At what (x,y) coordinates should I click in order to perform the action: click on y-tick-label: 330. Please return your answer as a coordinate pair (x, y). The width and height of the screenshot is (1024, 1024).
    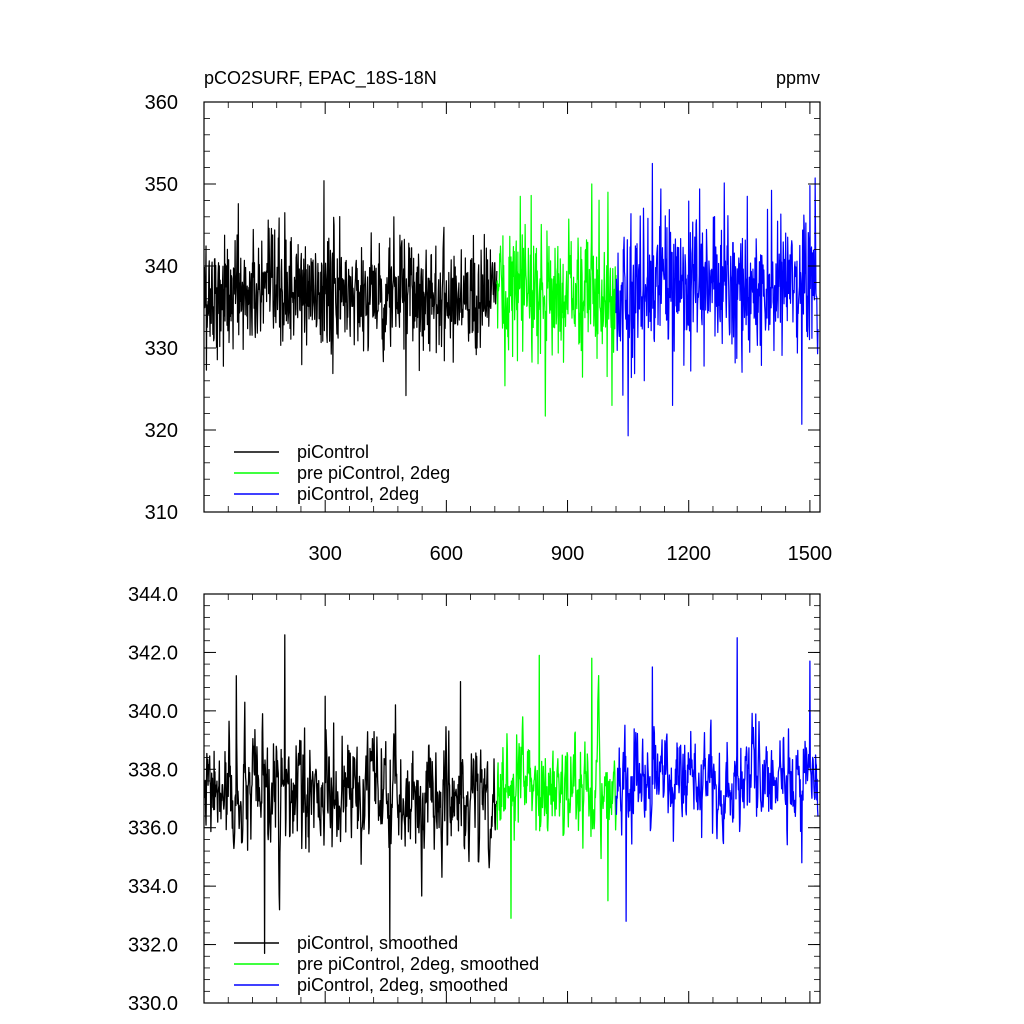
    Looking at the image, I should click on (161, 349).